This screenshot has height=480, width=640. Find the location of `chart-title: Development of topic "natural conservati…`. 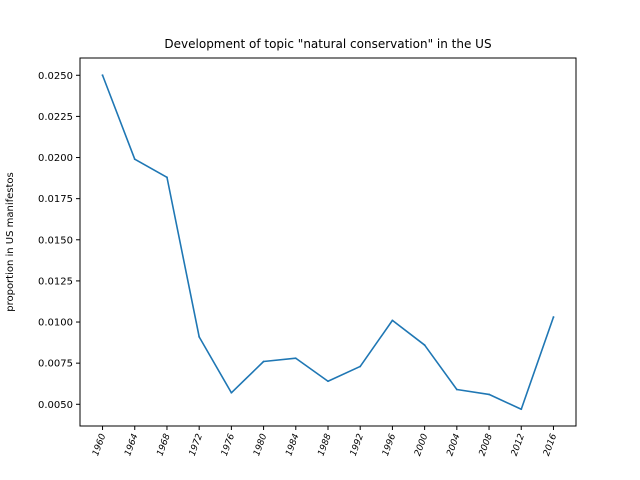

chart-title: Development of topic "natural conservati… is located at coordinates (327, 44).